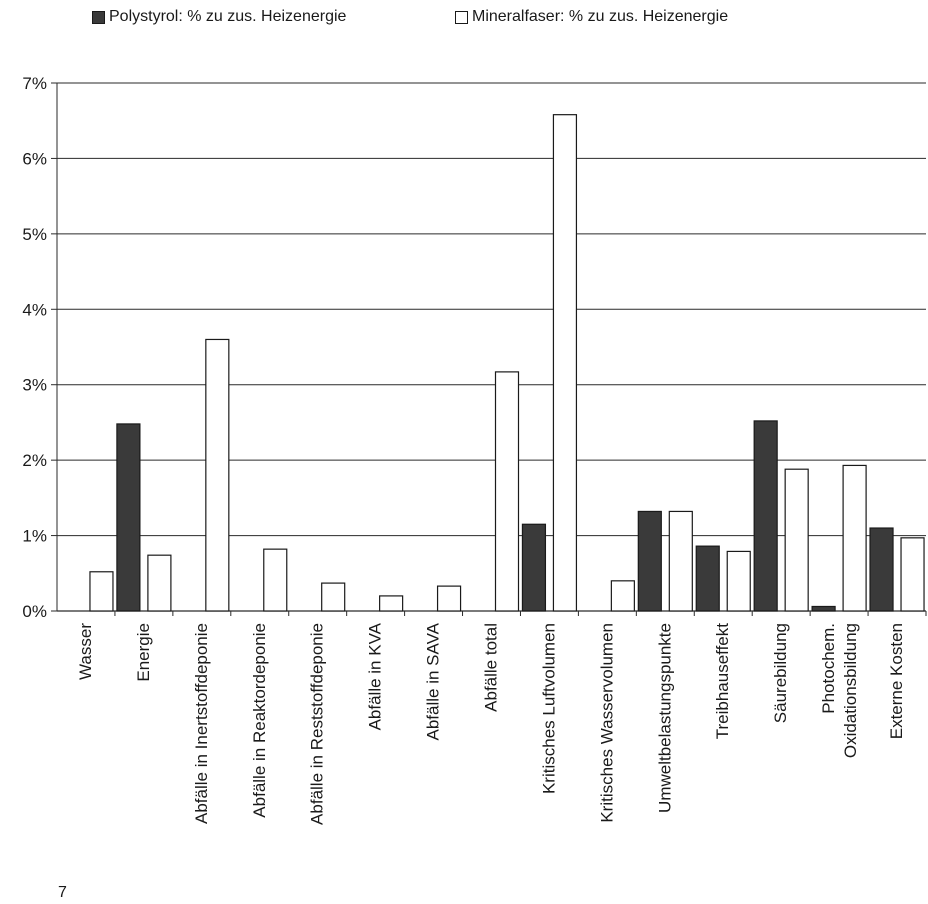 The image size is (928, 904). What do you see at coordinates (34, 460) in the screenshot?
I see `y-tick-label: 2%` at bounding box center [34, 460].